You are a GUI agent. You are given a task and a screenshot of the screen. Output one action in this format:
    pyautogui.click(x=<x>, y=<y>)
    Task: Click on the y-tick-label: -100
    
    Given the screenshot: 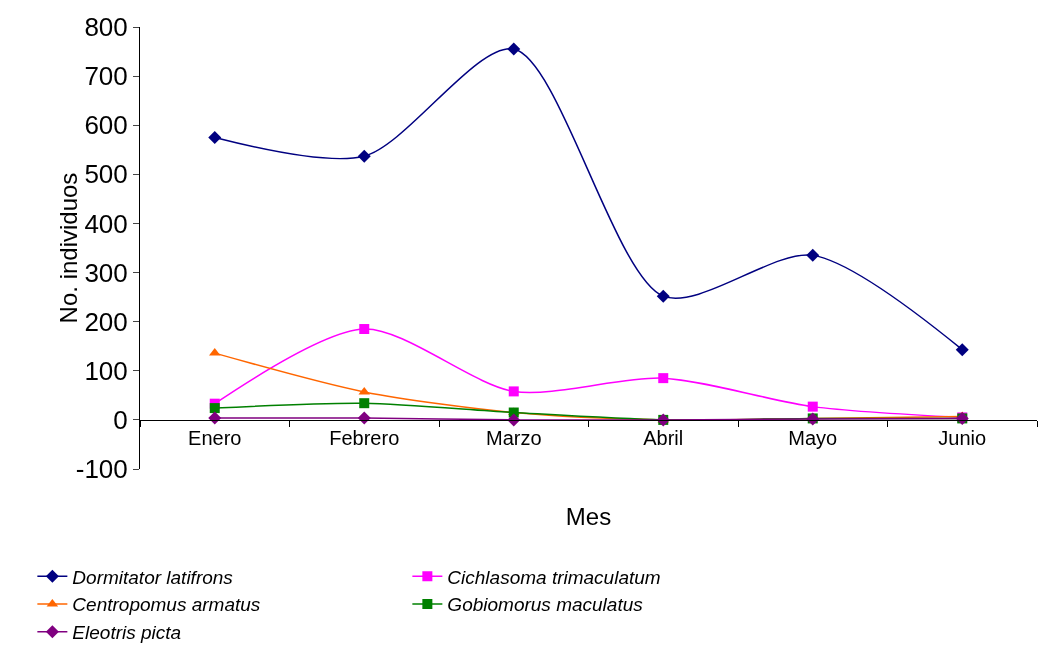 What is the action you would take?
    pyautogui.click(x=101, y=469)
    